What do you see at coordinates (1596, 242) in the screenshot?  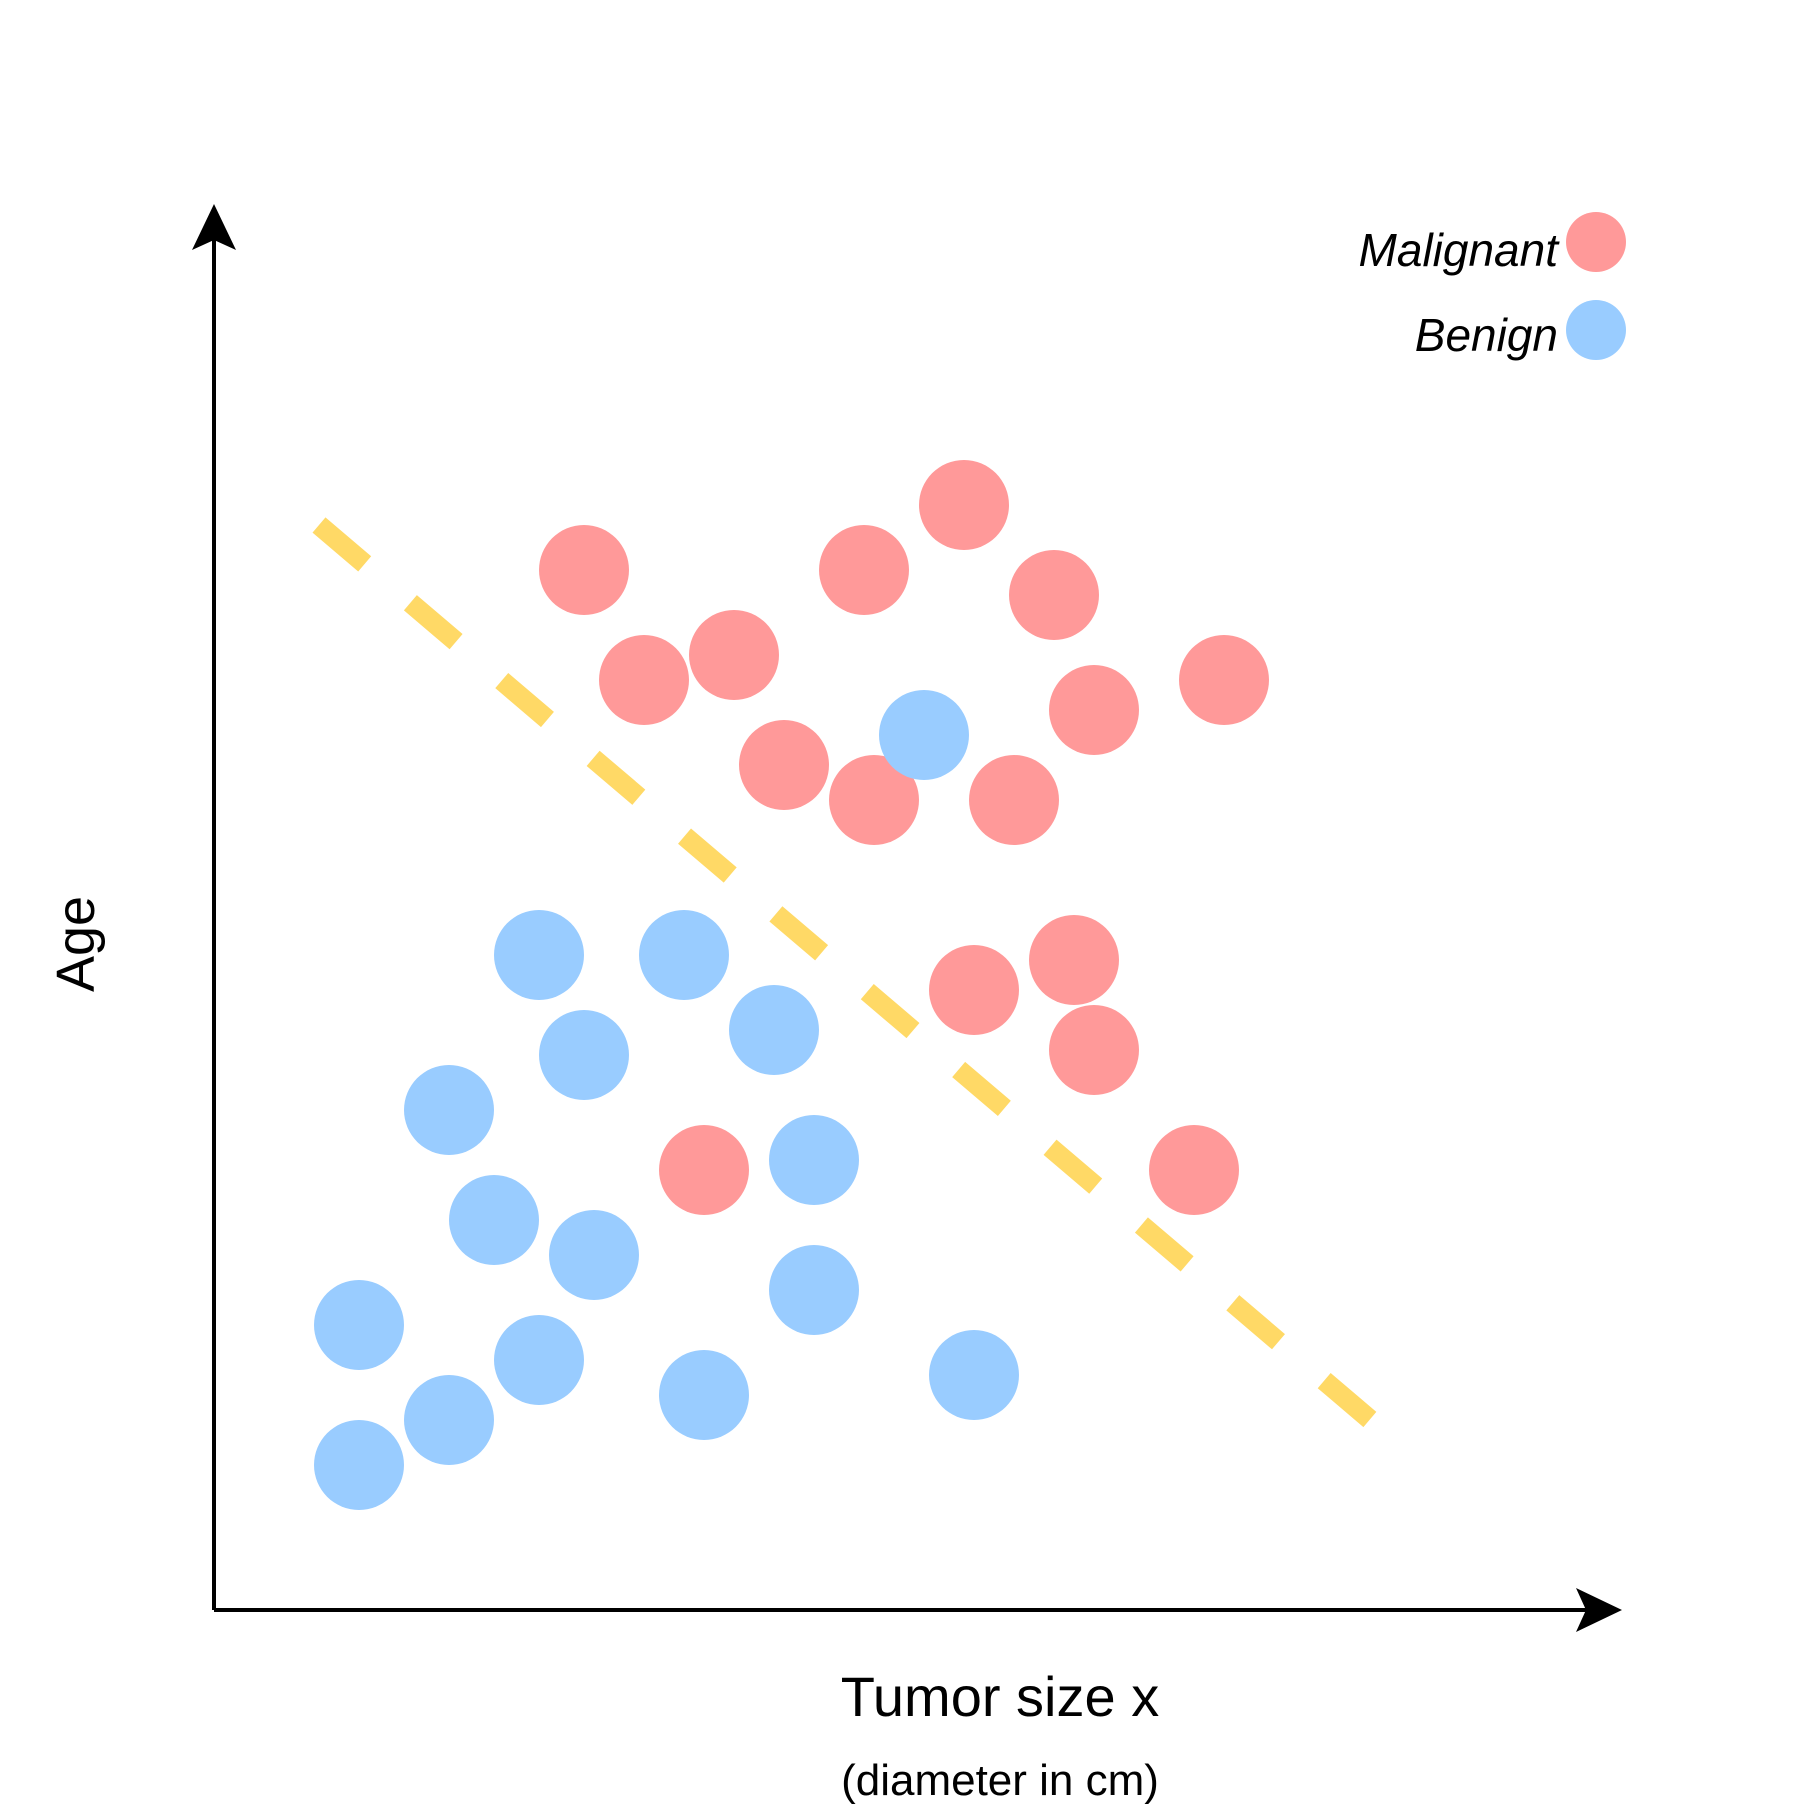 I see `legend-swatch-malignant` at bounding box center [1596, 242].